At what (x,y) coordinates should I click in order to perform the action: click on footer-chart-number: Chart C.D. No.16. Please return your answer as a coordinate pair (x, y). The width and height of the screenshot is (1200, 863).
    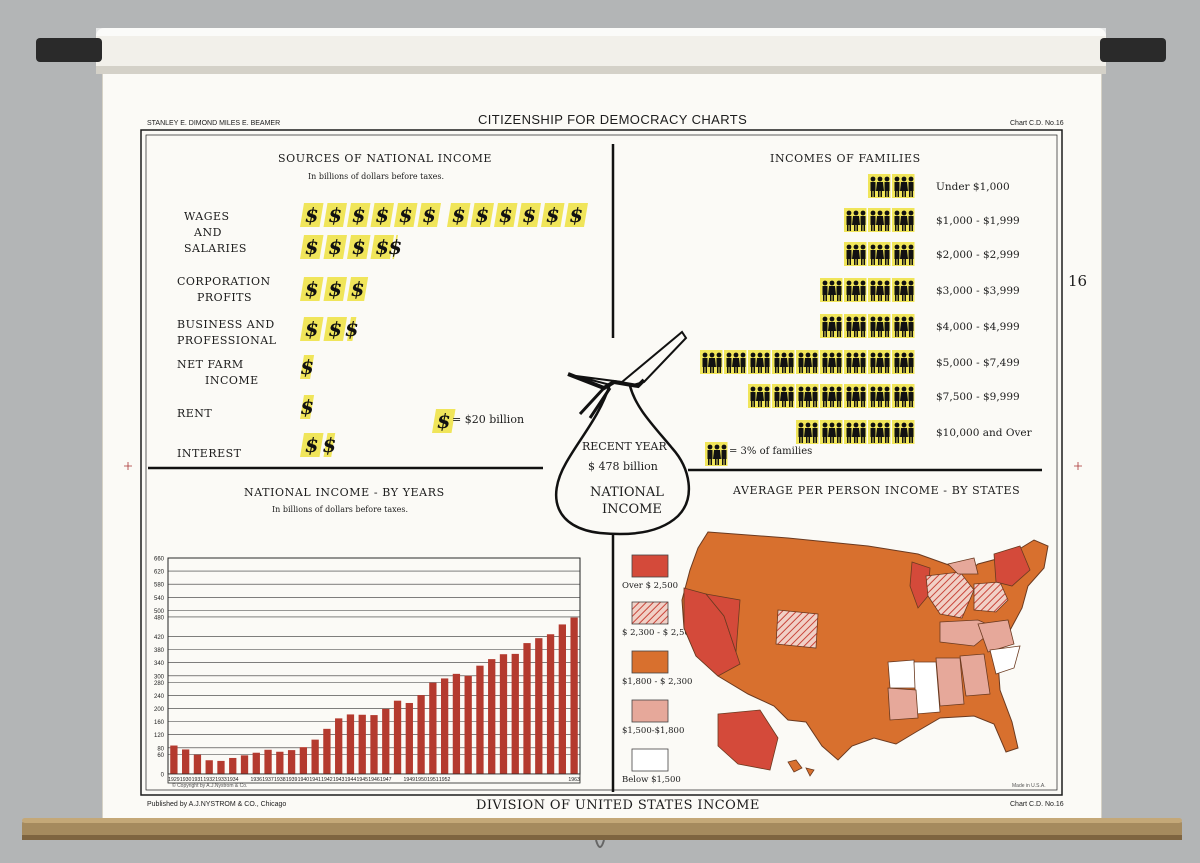
    Looking at the image, I should click on (1037, 804).